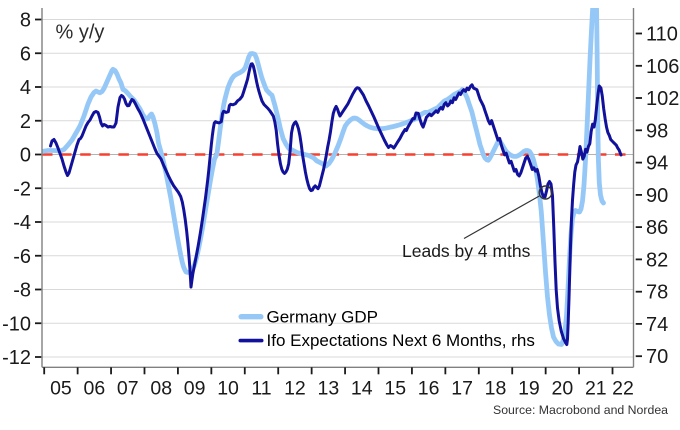 The image size is (680, 430). Describe the element at coordinates (25, 54) in the screenshot. I see `svg-text: 6` at that location.